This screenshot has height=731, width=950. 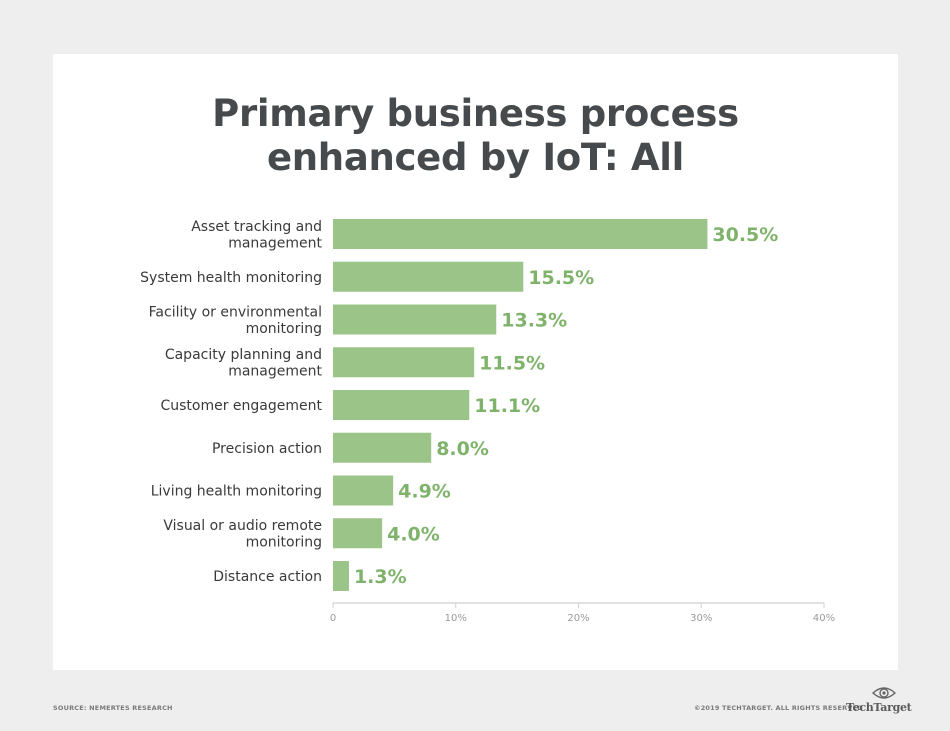 What do you see at coordinates (879, 700) in the screenshot?
I see `techtarget-logo: TechTarget` at bounding box center [879, 700].